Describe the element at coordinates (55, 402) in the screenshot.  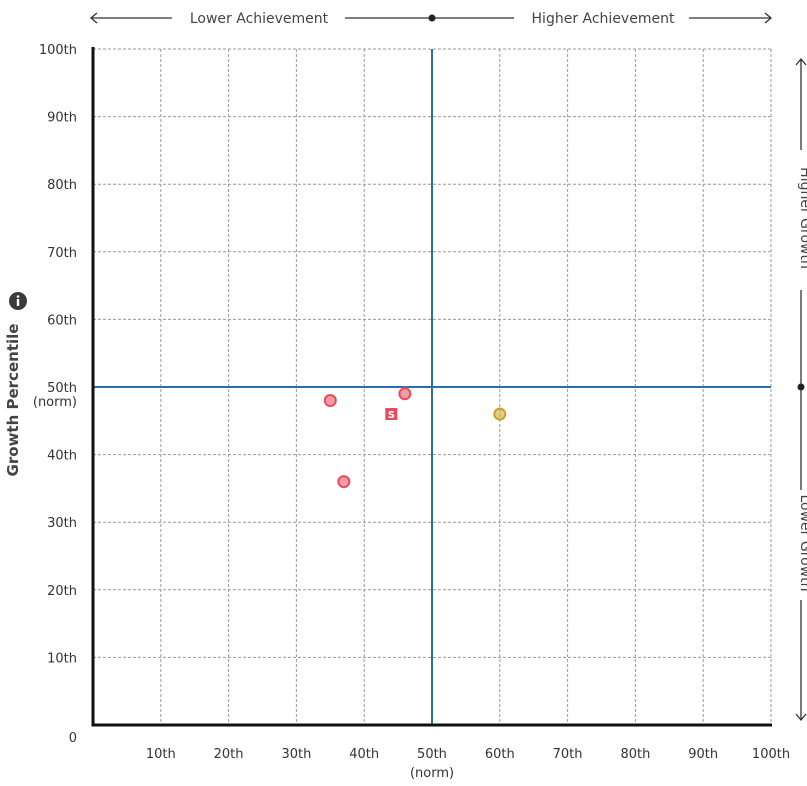
I see `y-norm-label: (norm)` at that location.